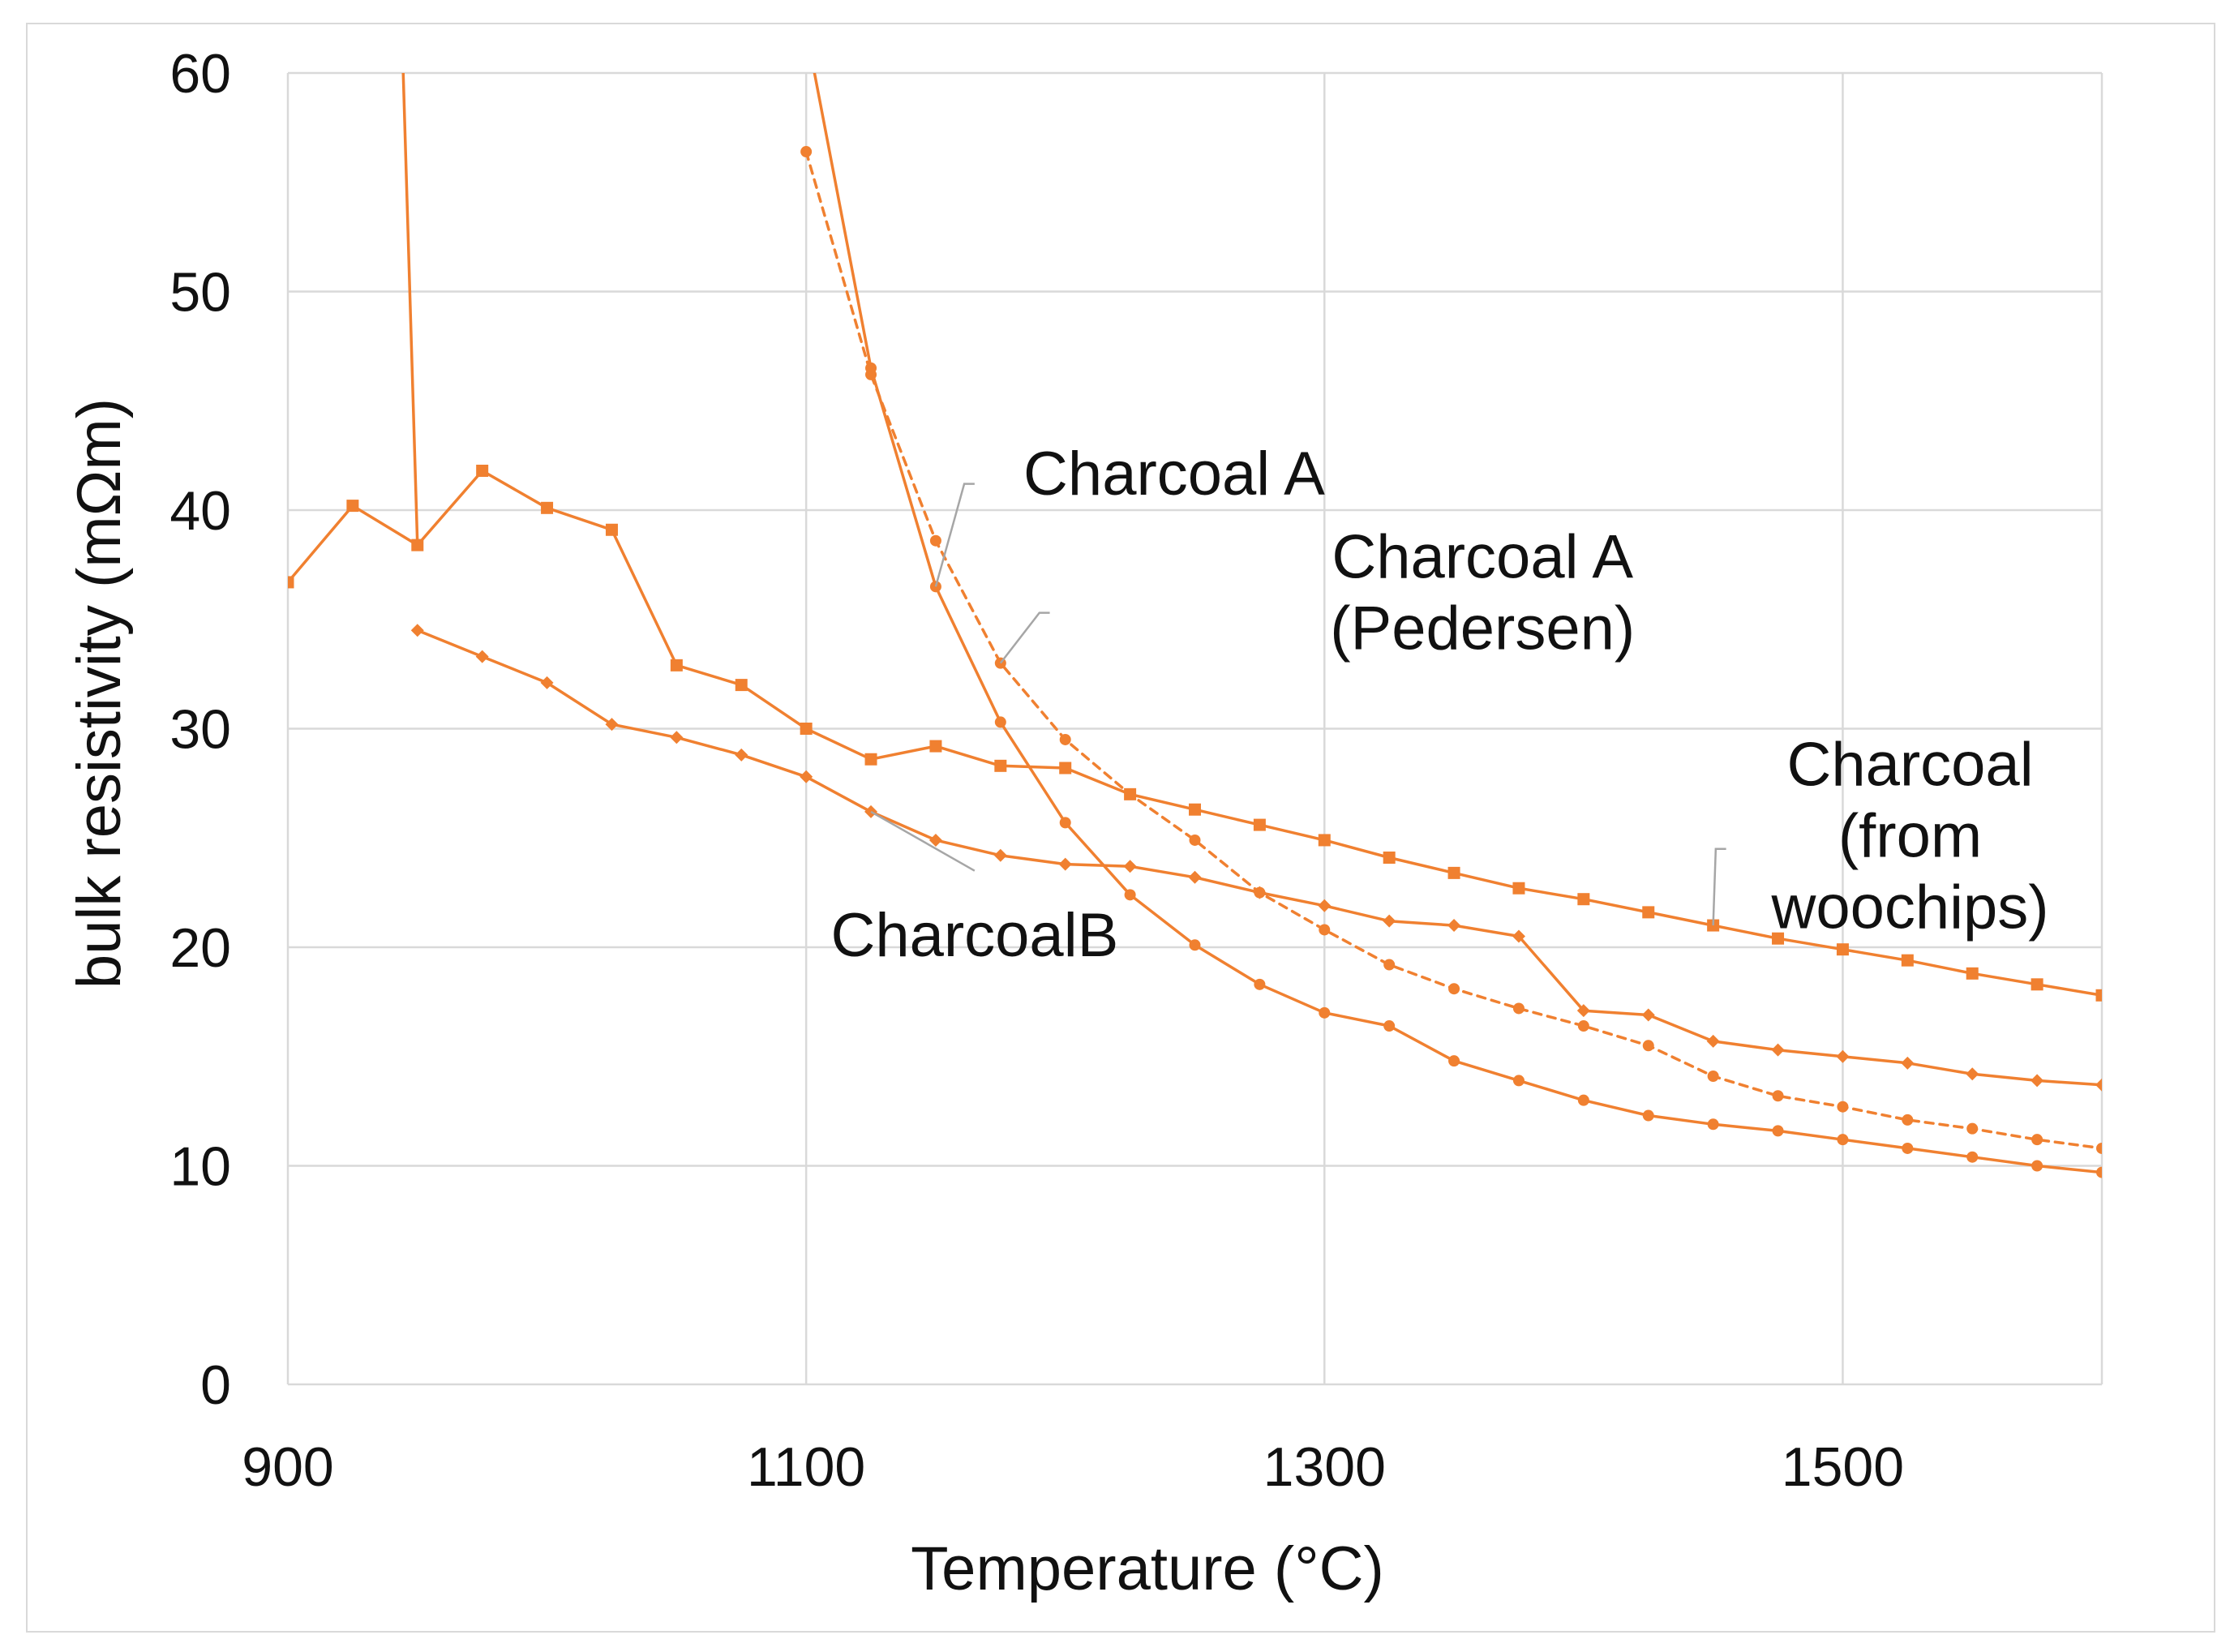  I want to click on y-tick-label: 20, so click(200, 948).